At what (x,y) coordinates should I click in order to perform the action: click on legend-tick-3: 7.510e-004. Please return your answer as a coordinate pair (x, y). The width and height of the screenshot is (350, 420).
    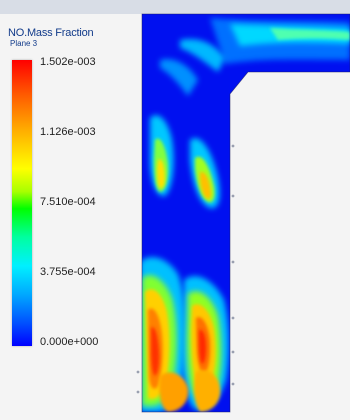
    Looking at the image, I should click on (68, 202).